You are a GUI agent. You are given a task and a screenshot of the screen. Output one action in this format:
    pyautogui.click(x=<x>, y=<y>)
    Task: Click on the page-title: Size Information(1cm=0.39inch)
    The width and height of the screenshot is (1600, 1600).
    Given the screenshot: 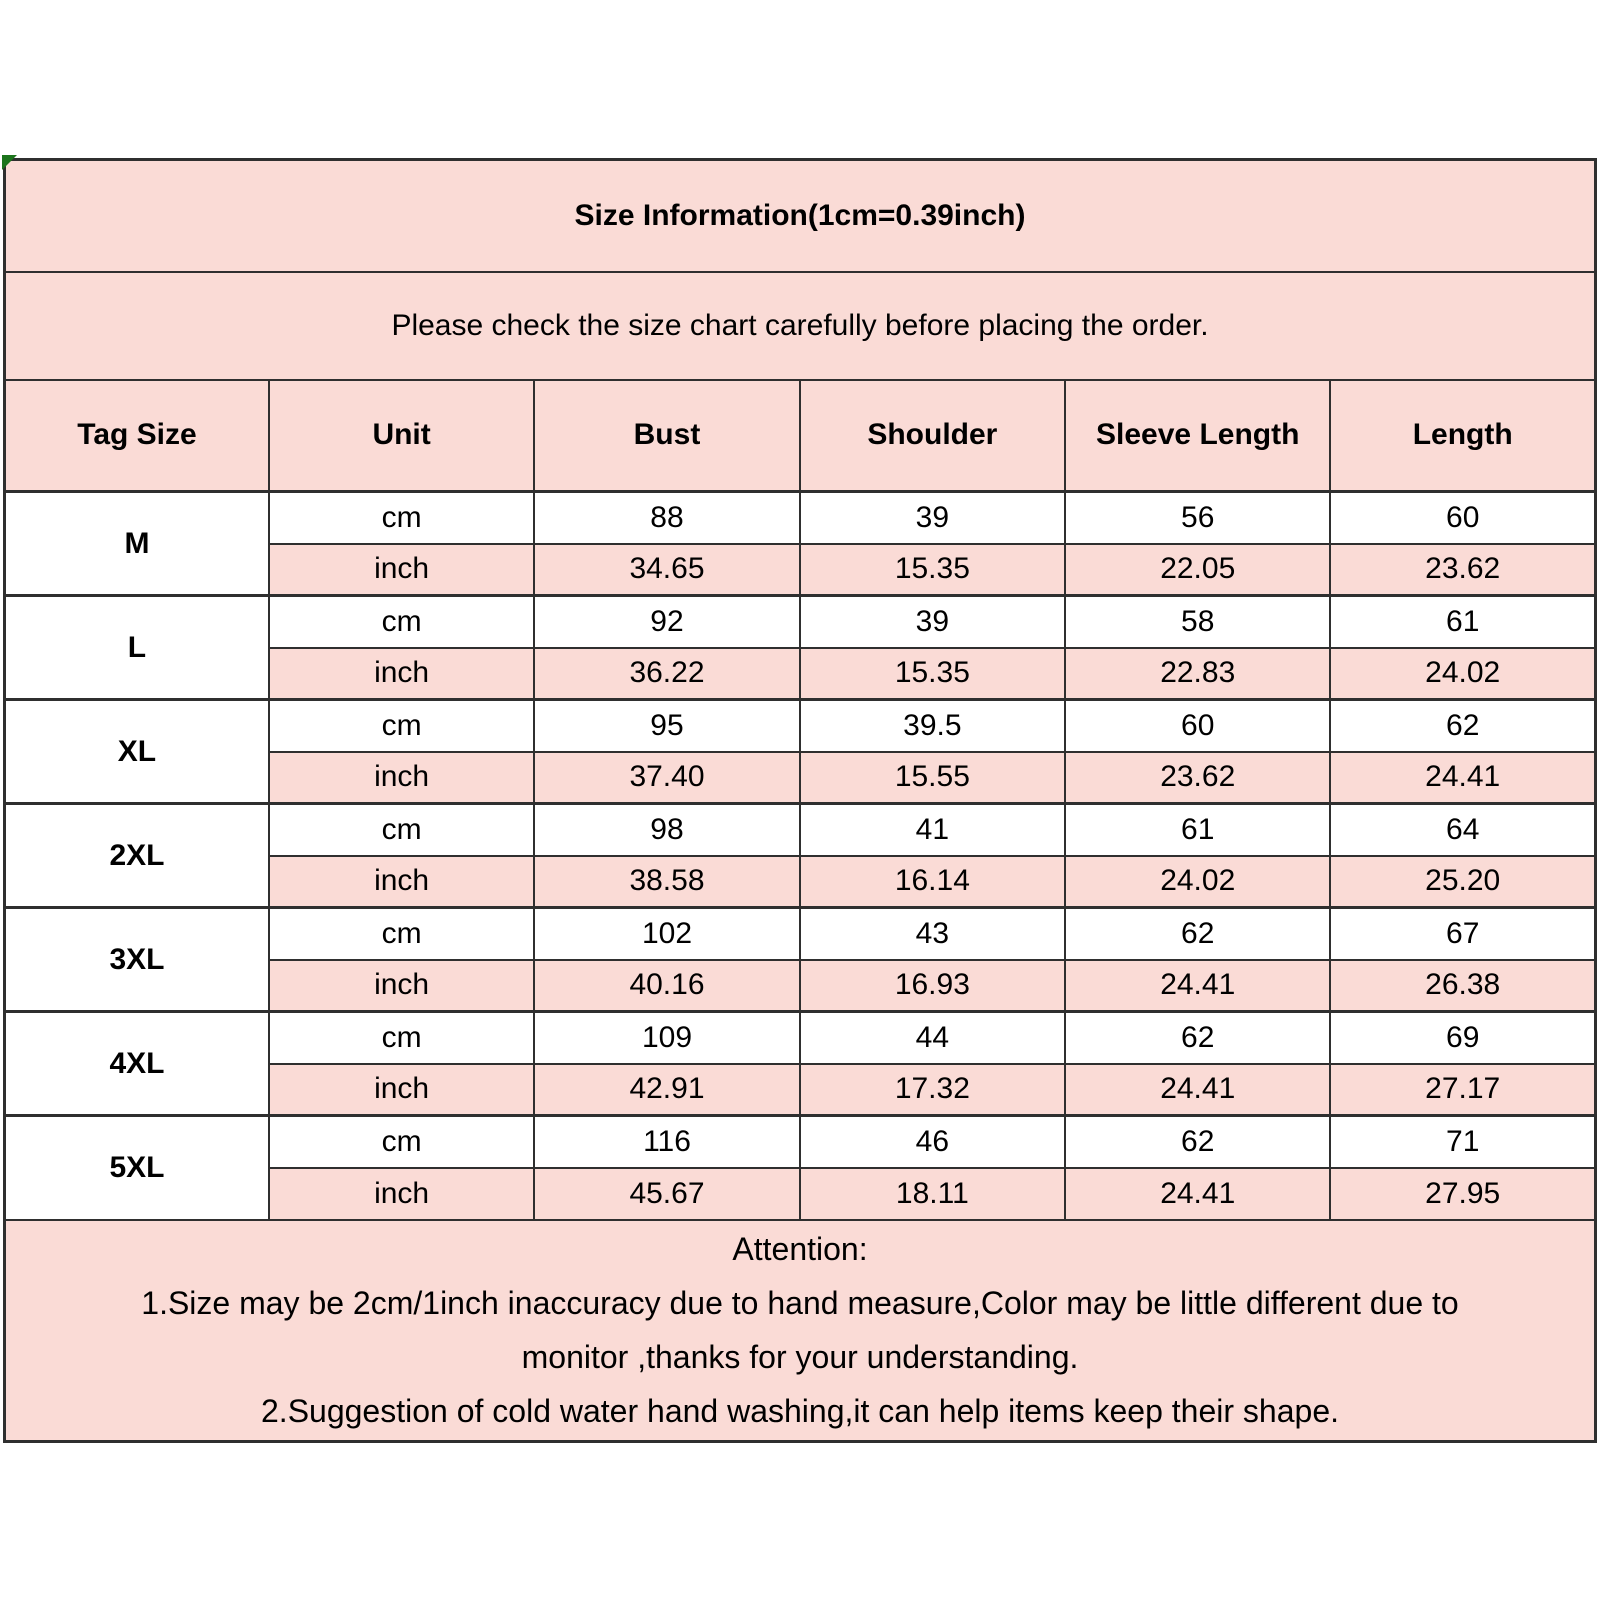 What is the action you would take?
    pyautogui.click(x=800, y=215)
    